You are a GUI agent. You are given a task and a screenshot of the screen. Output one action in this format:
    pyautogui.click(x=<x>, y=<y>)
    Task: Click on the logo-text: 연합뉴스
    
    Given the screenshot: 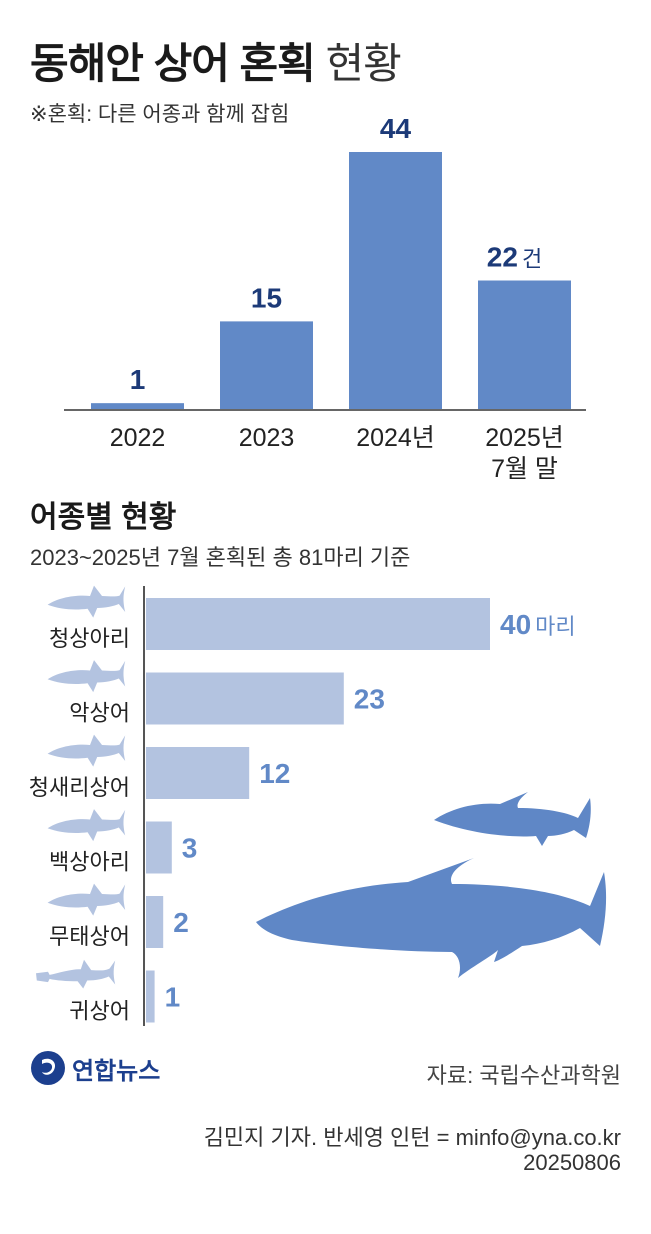 What is the action you would take?
    pyautogui.click(x=116, y=1071)
    